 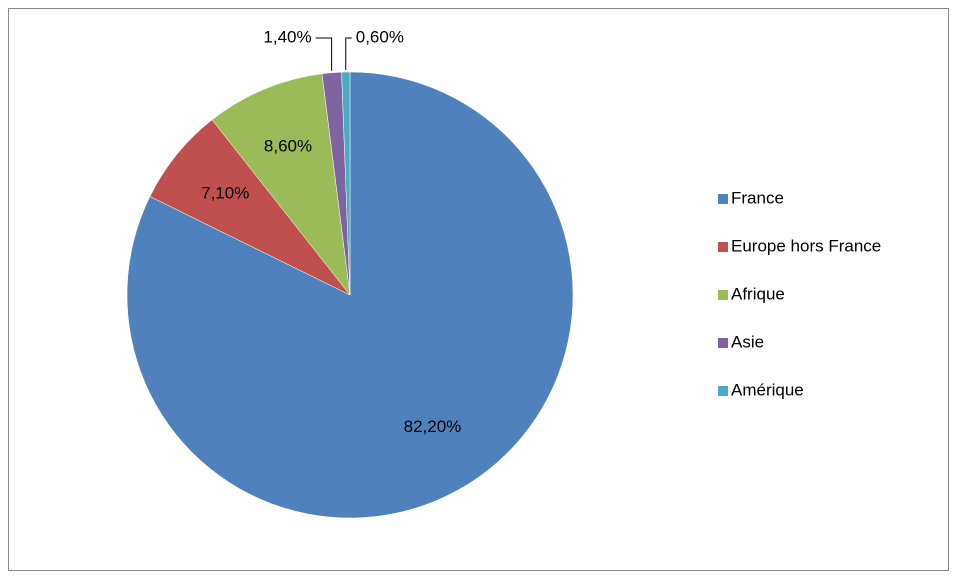 What do you see at coordinates (767, 389) in the screenshot?
I see `legend-label: Amérique` at bounding box center [767, 389].